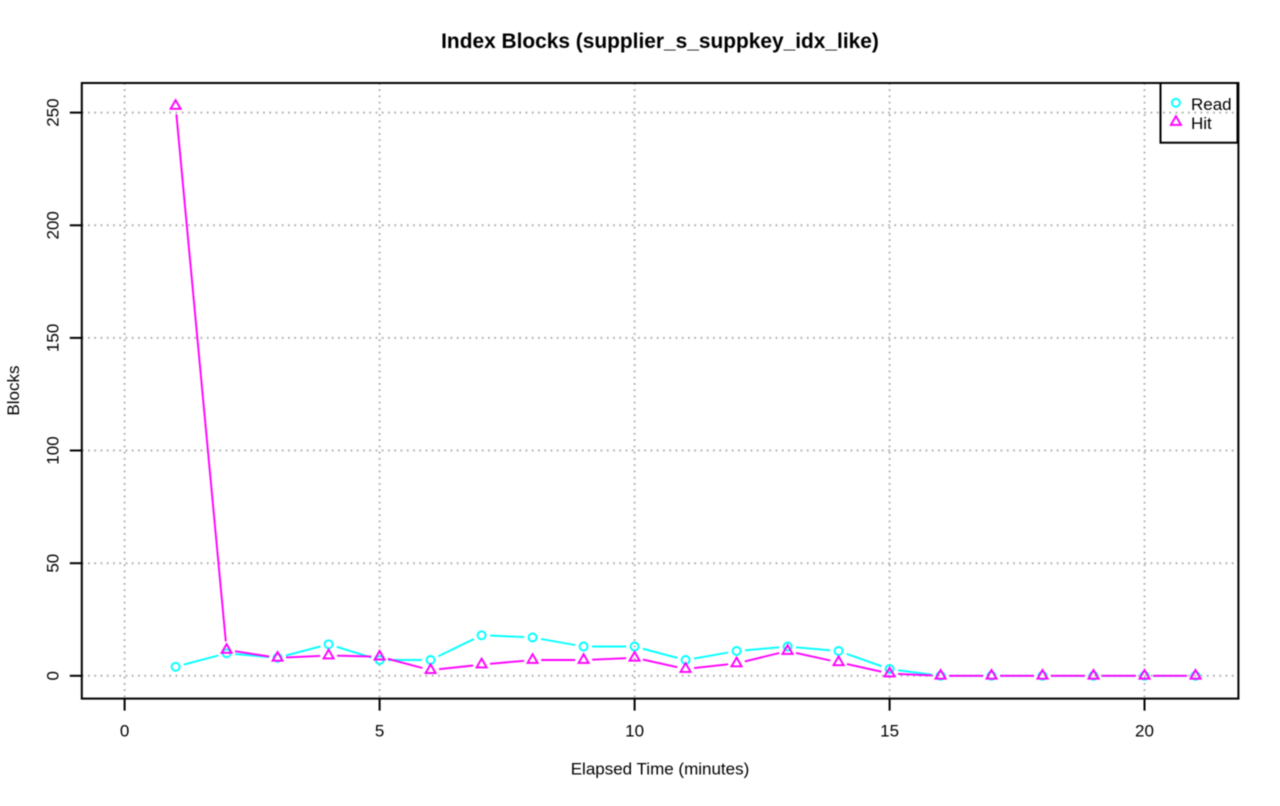 This screenshot has width=1280, height=806. Describe the element at coordinates (1201, 123) in the screenshot. I see `svg-text: Hit` at that location.